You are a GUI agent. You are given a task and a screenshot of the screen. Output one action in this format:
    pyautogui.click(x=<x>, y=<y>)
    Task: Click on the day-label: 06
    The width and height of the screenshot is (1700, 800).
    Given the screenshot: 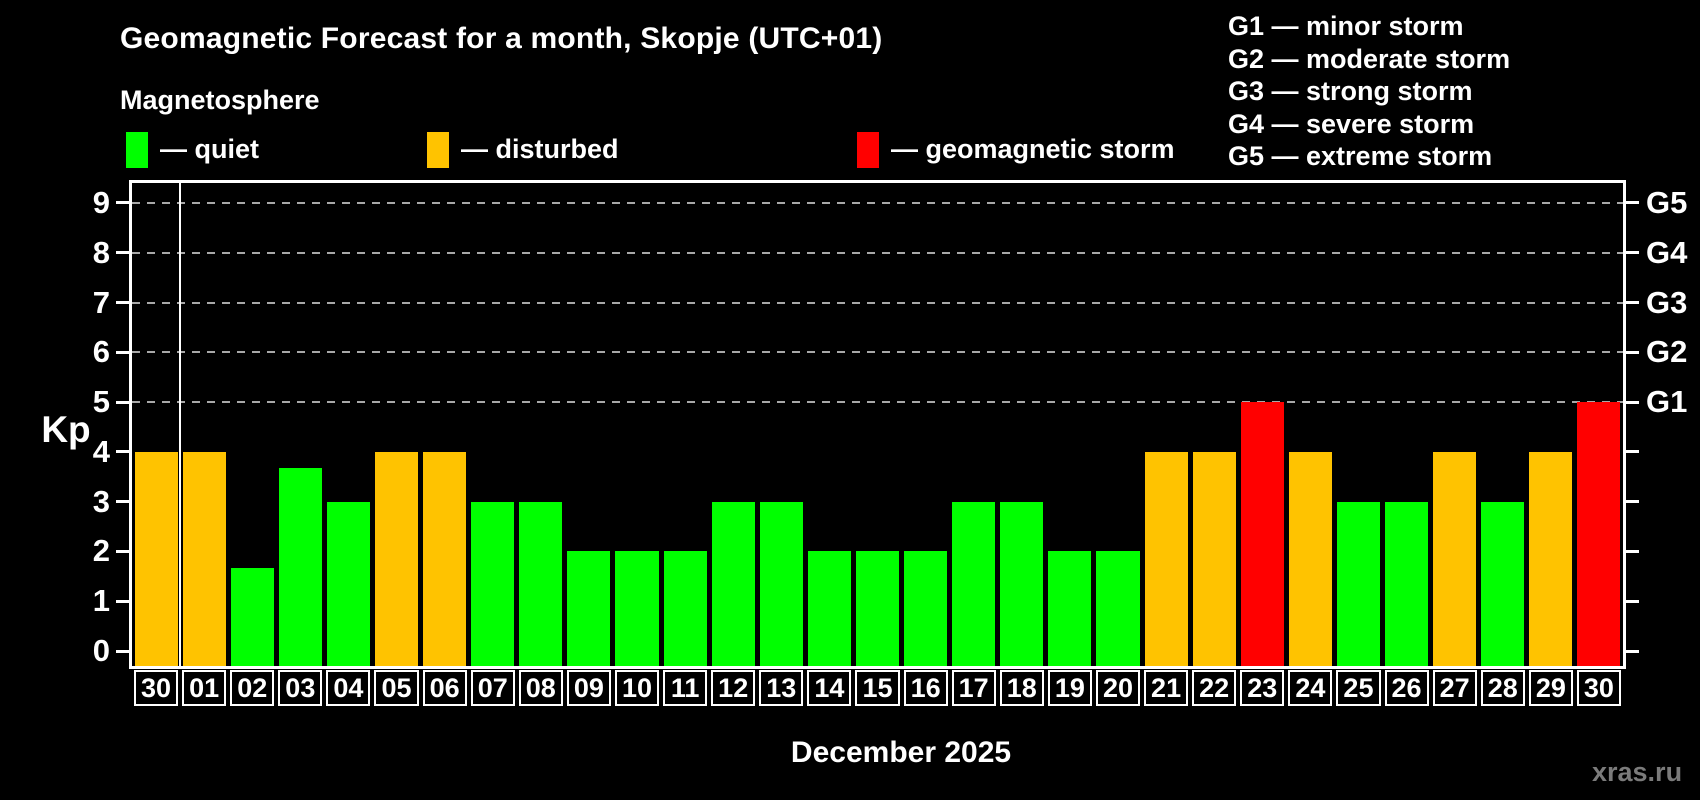 What is the action you would take?
    pyautogui.click(x=444, y=688)
    